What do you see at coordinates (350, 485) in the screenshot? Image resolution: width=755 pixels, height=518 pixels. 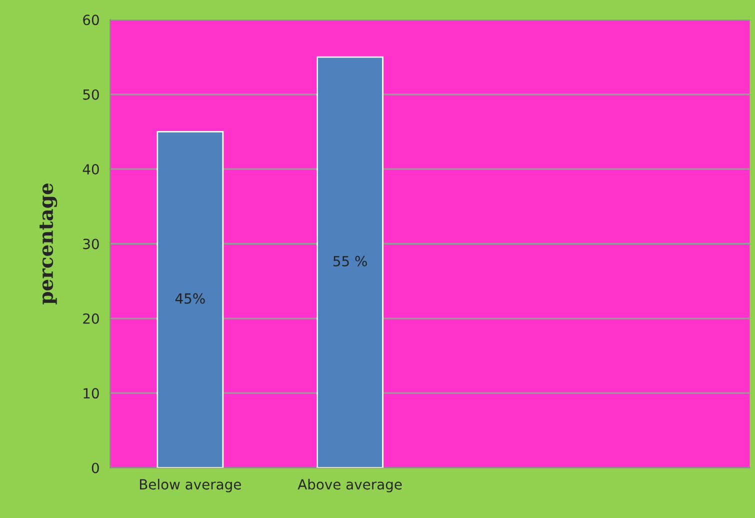 I see `x-tick-label: Above average` at bounding box center [350, 485].